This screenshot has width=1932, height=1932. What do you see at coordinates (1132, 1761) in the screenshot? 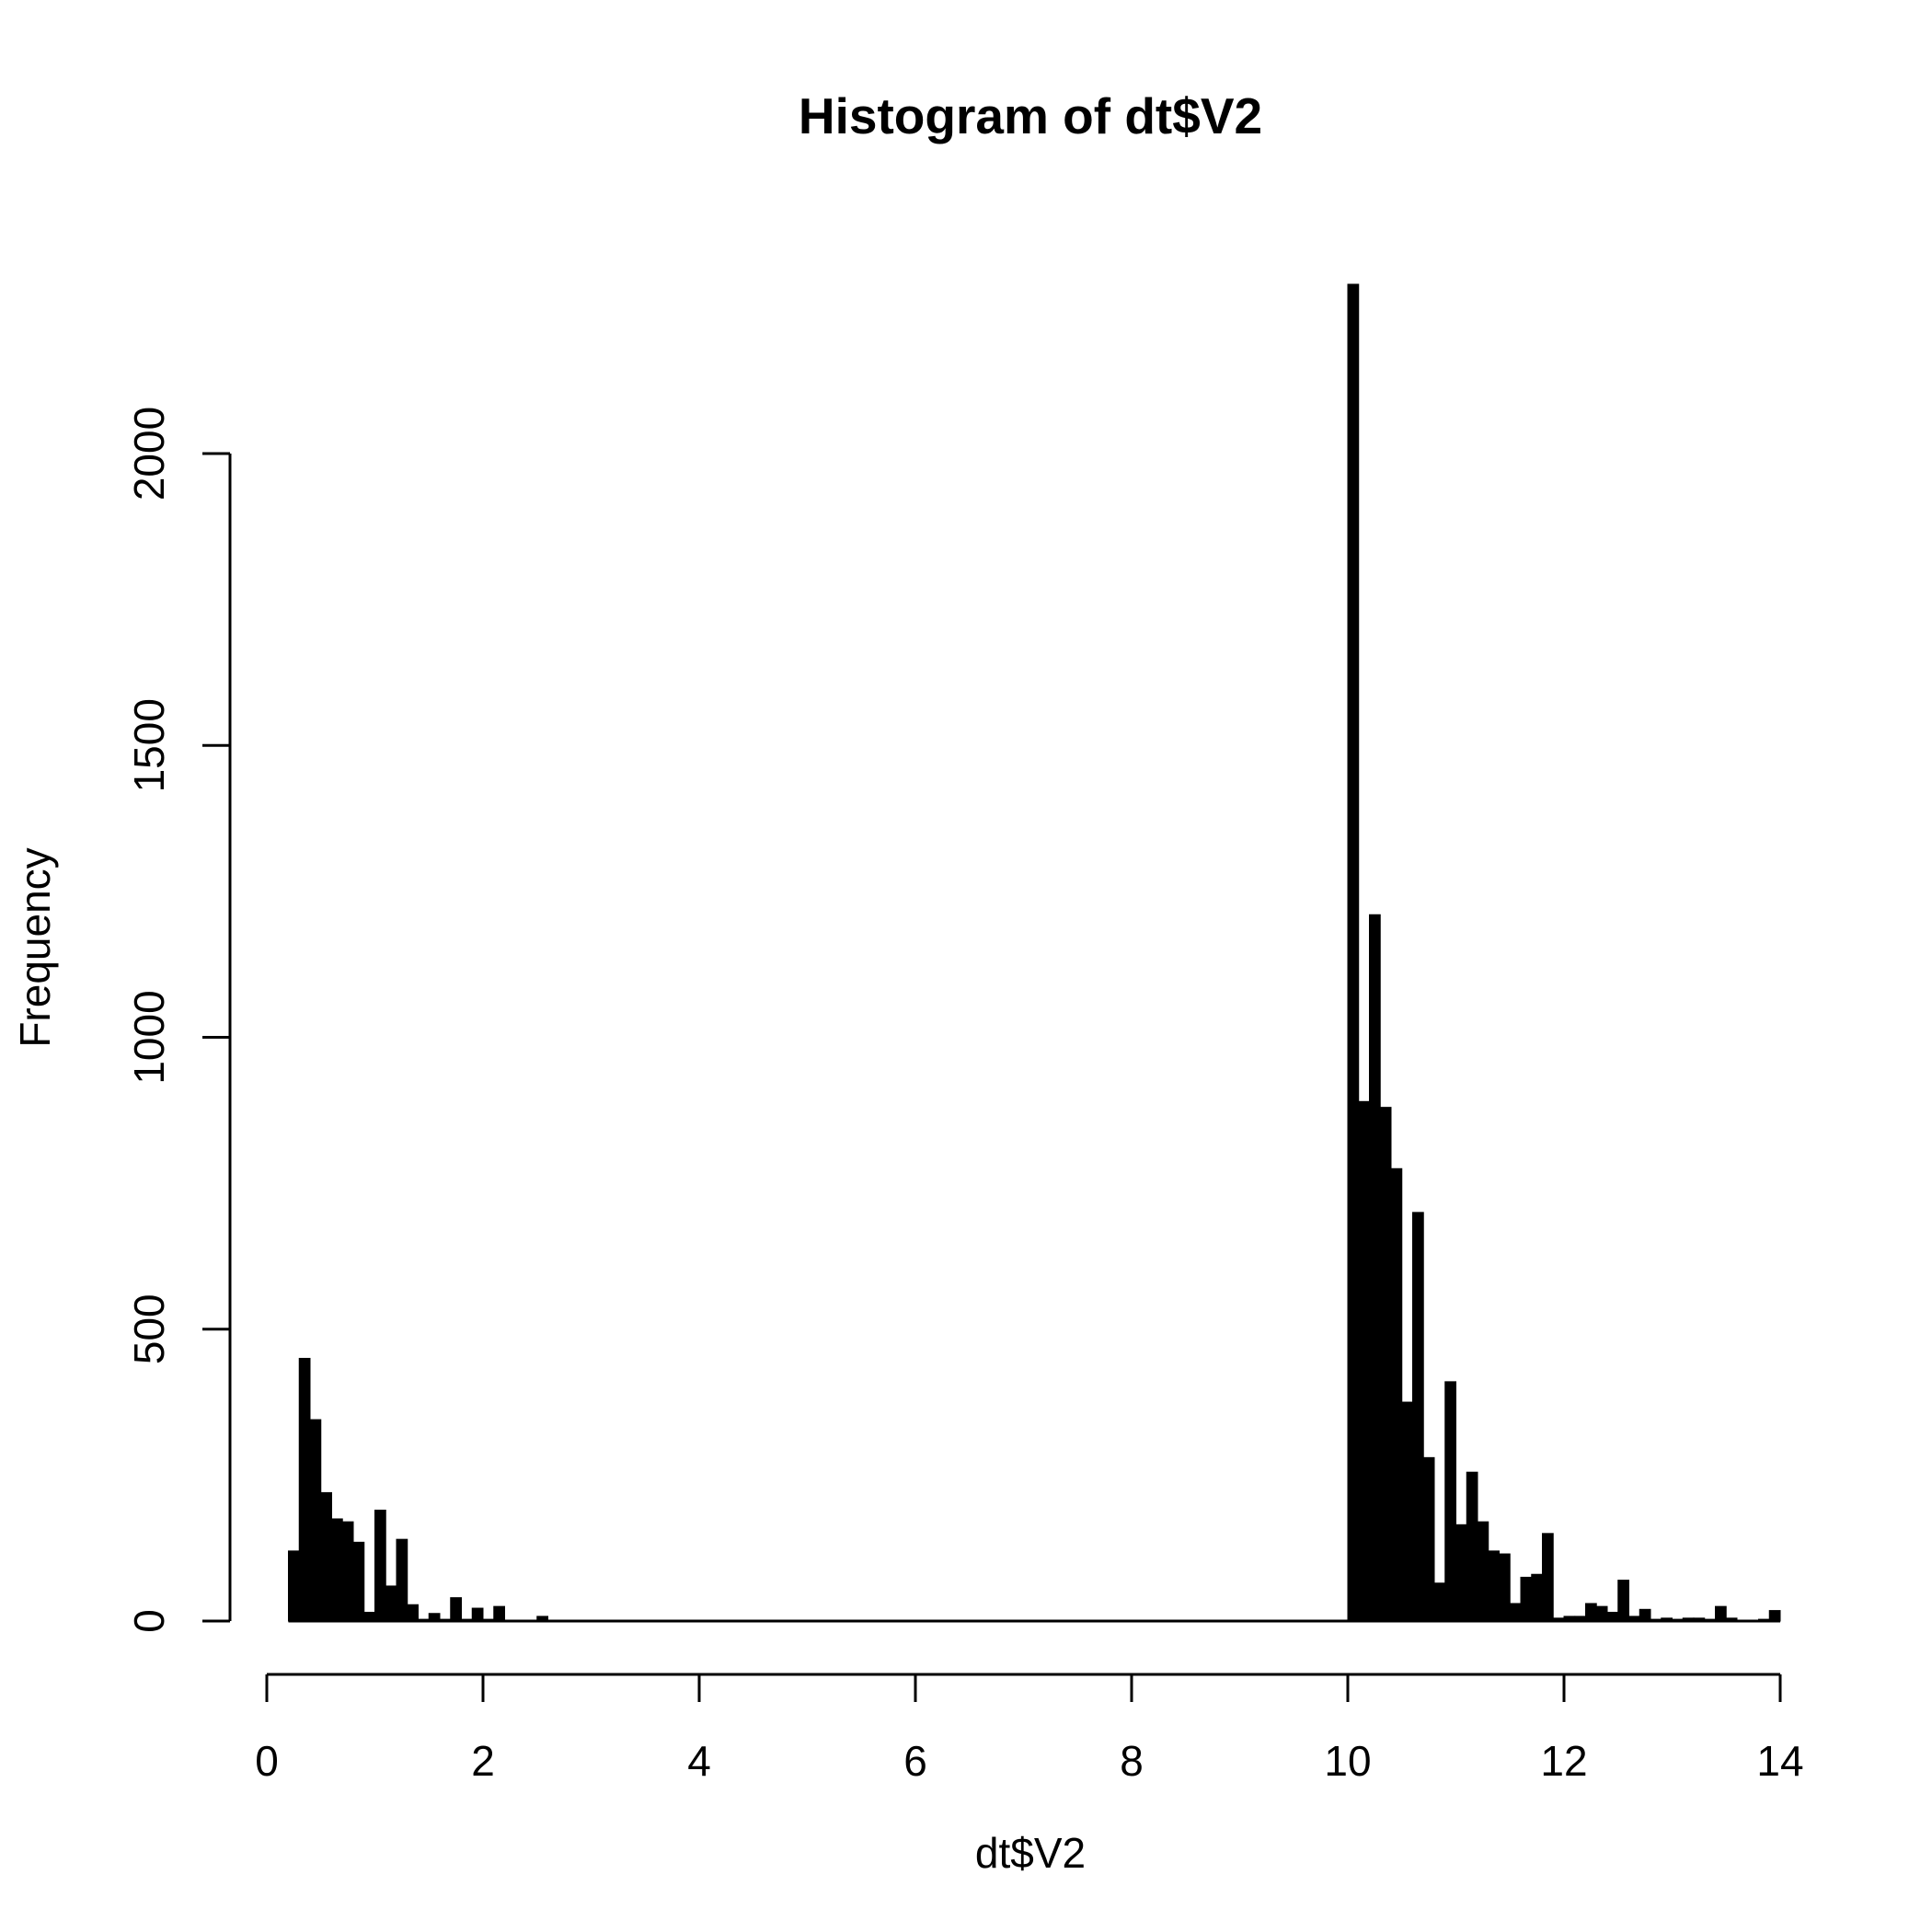
I see `x-tick-label: 8` at bounding box center [1132, 1761].